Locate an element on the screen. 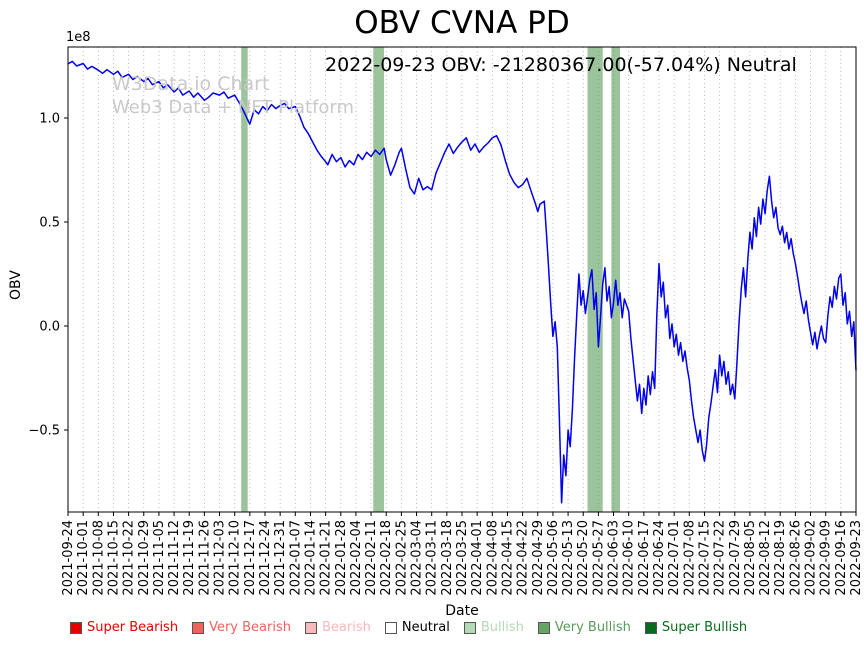 This screenshot has width=864, height=646. y-axis-offset-label: 1e8 is located at coordinates (78, 37).